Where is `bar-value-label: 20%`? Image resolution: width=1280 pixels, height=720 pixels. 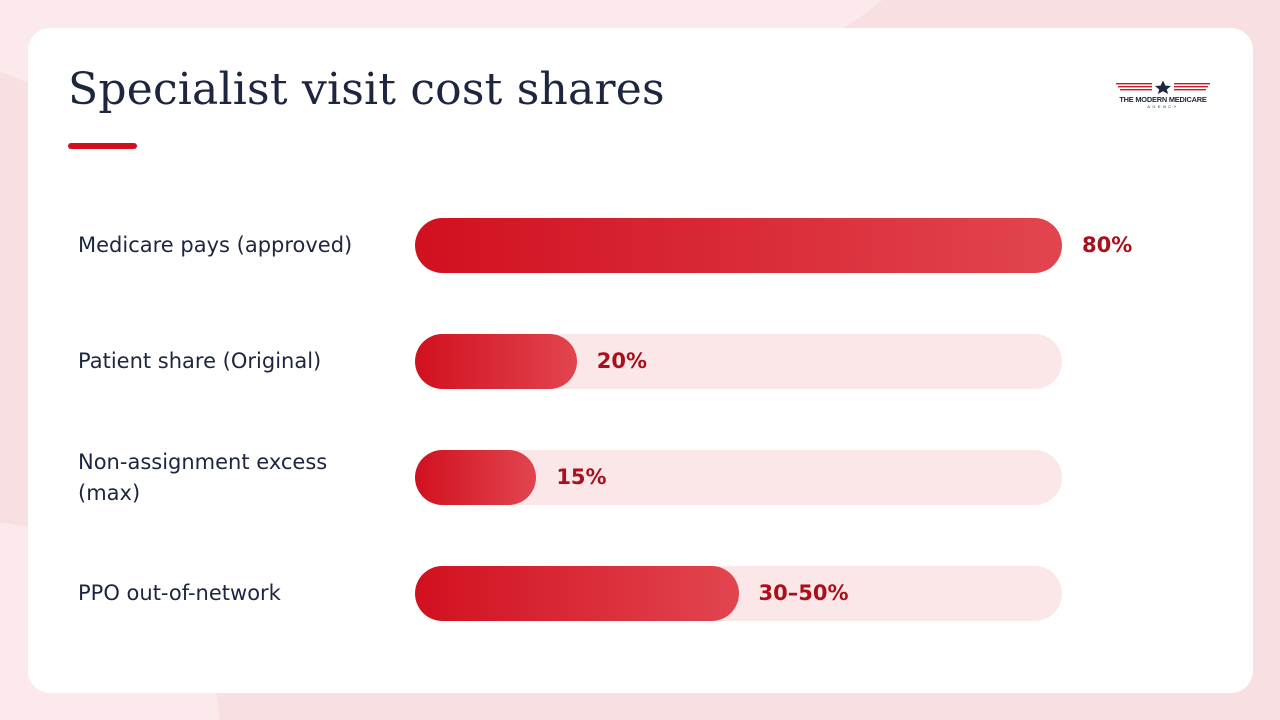
bar-value-label: 20% is located at coordinates (622, 361).